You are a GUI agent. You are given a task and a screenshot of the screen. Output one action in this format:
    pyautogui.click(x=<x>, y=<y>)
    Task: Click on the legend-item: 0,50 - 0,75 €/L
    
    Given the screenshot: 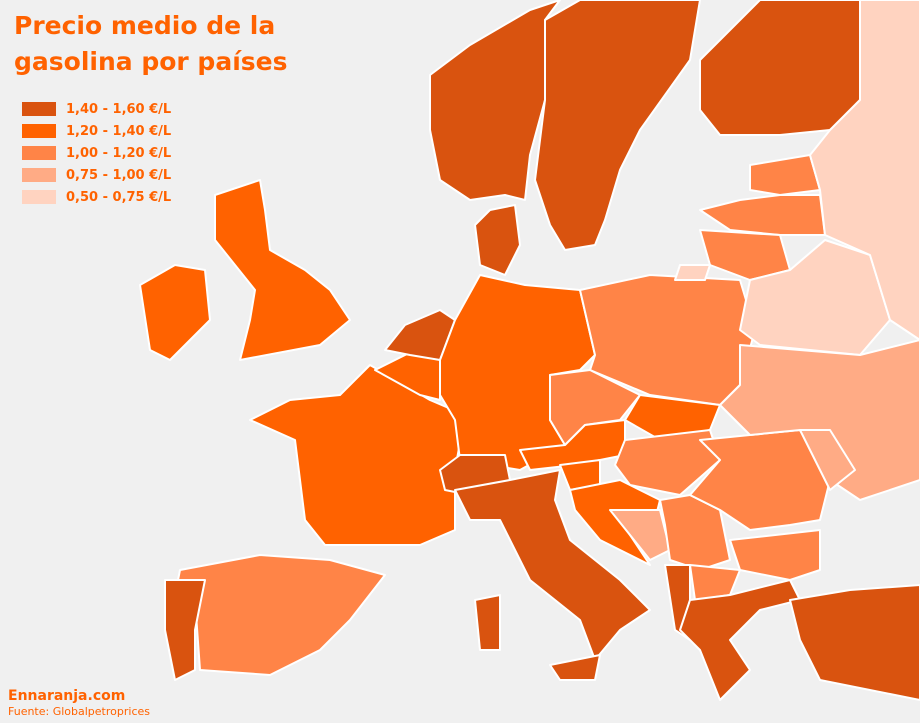 What is the action you would take?
    pyautogui.click(x=96, y=197)
    